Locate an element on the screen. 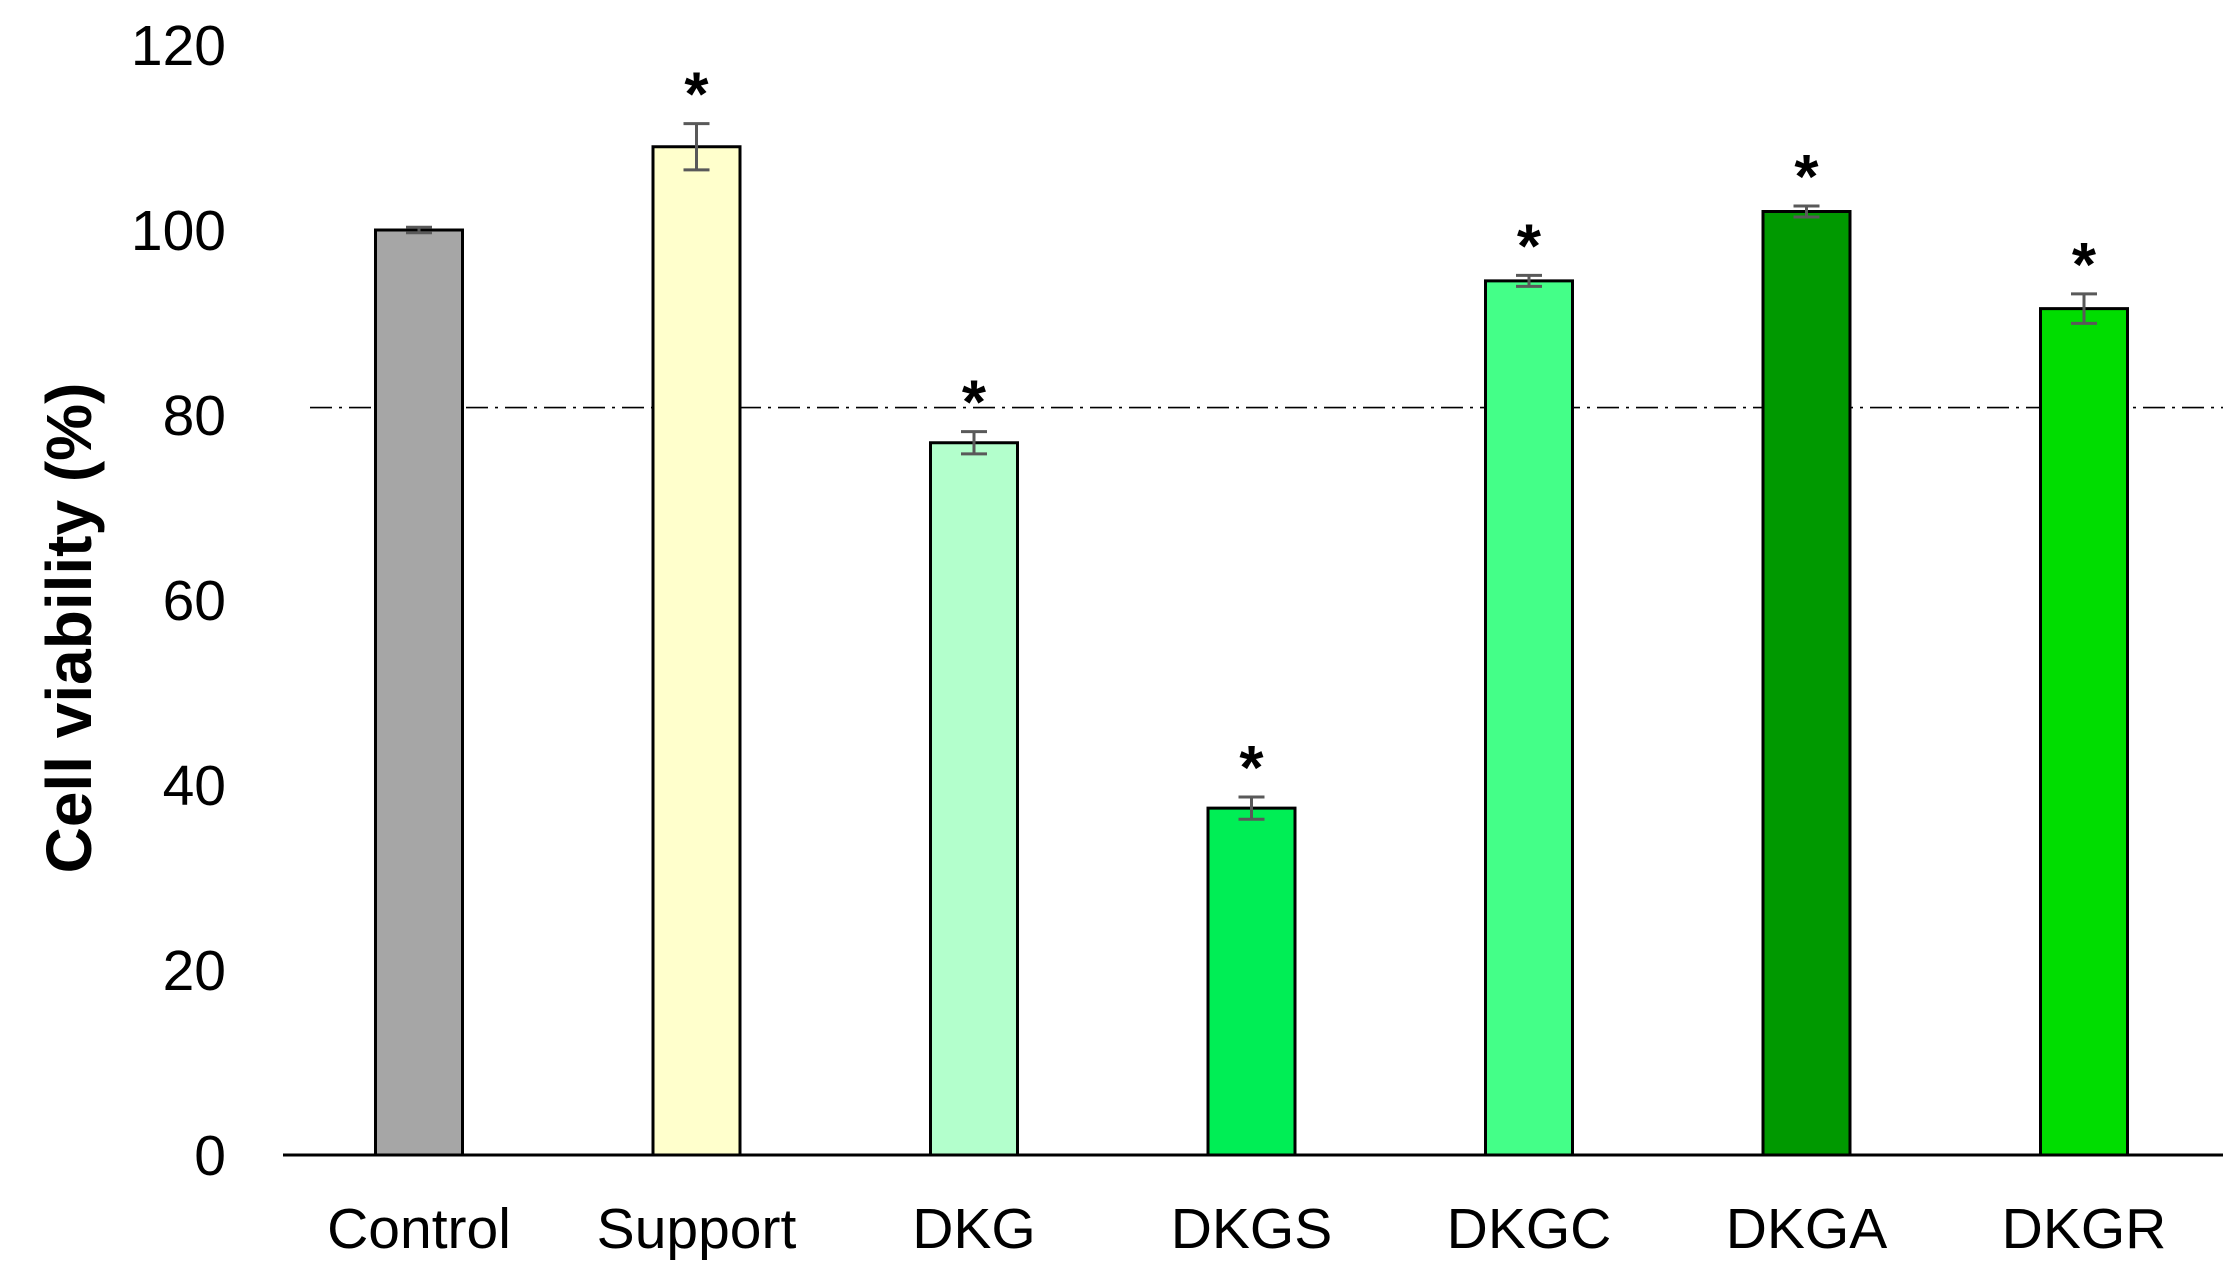  error-bar-dkga is located at coordinates (1806, 211).